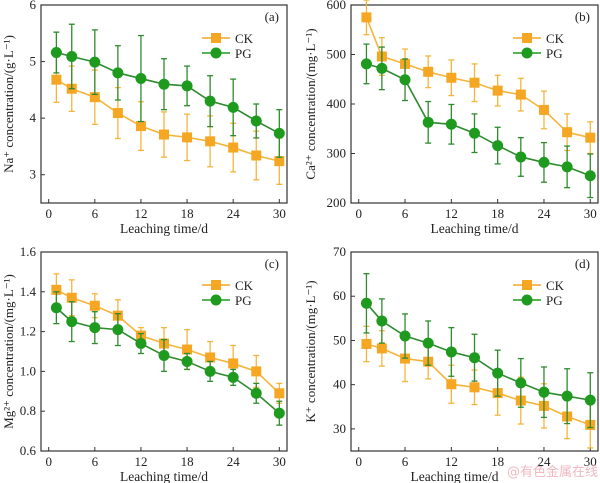 Image resolution: width=600 pixels, height=483 pixels. I want to click on y-tick-label: 6, so click(33, 6).